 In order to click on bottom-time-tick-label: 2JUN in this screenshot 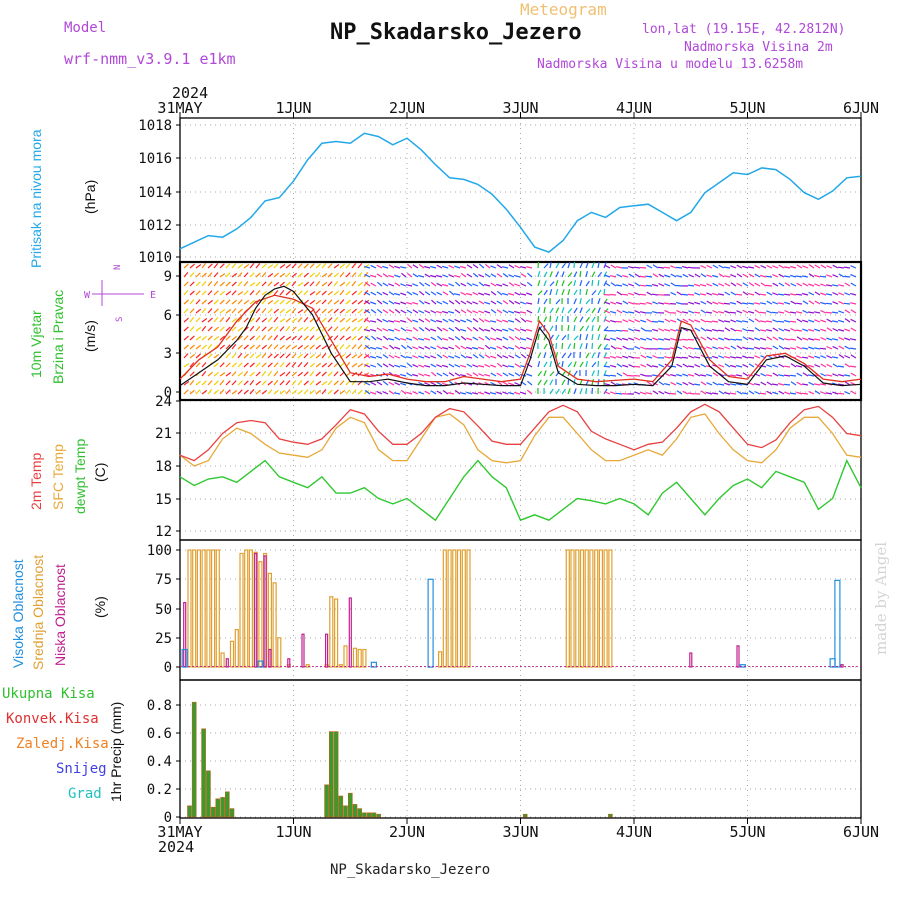, I will do `click(407, 832)`.